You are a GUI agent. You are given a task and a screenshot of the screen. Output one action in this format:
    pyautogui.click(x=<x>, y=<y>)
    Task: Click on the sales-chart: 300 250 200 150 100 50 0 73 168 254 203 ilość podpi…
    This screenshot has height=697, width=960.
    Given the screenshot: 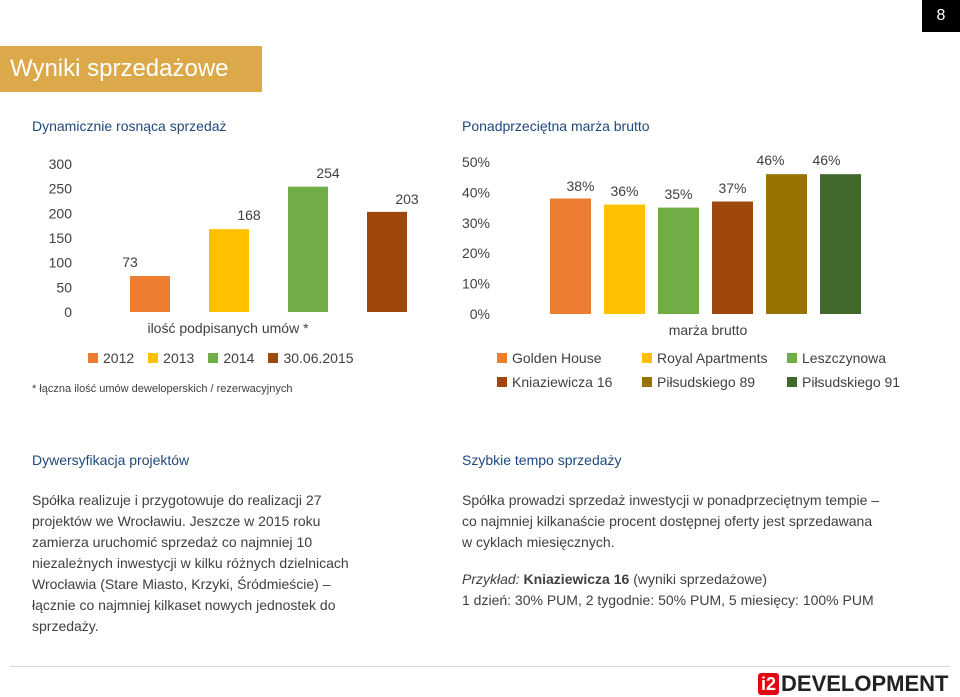 What is the action you would take?
    pyautogui.click(x=220, y=250)
    